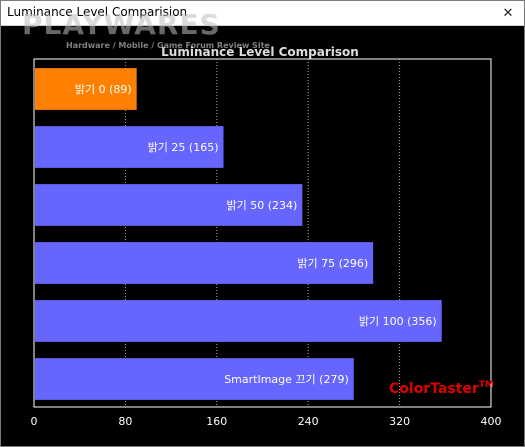 The image size is (525, 447). I want to click on x-tick-label: 160, so click(216, 421).